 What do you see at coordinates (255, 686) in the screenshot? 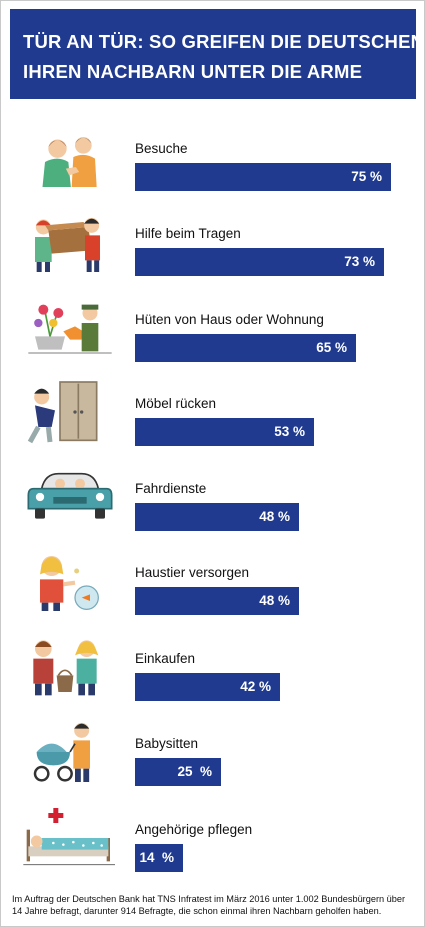
I see `value-label: 42 %` at bounding box center [255, 686].